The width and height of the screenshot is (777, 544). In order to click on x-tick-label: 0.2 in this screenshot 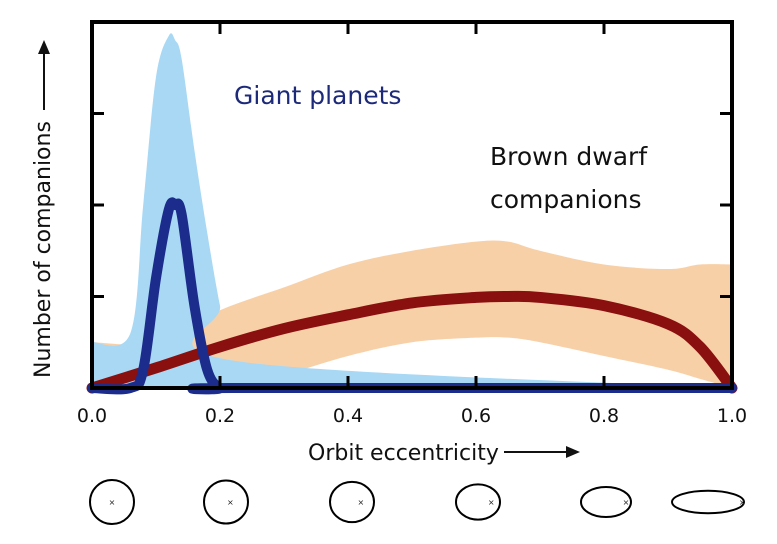, I will do `click(220, 416)`.